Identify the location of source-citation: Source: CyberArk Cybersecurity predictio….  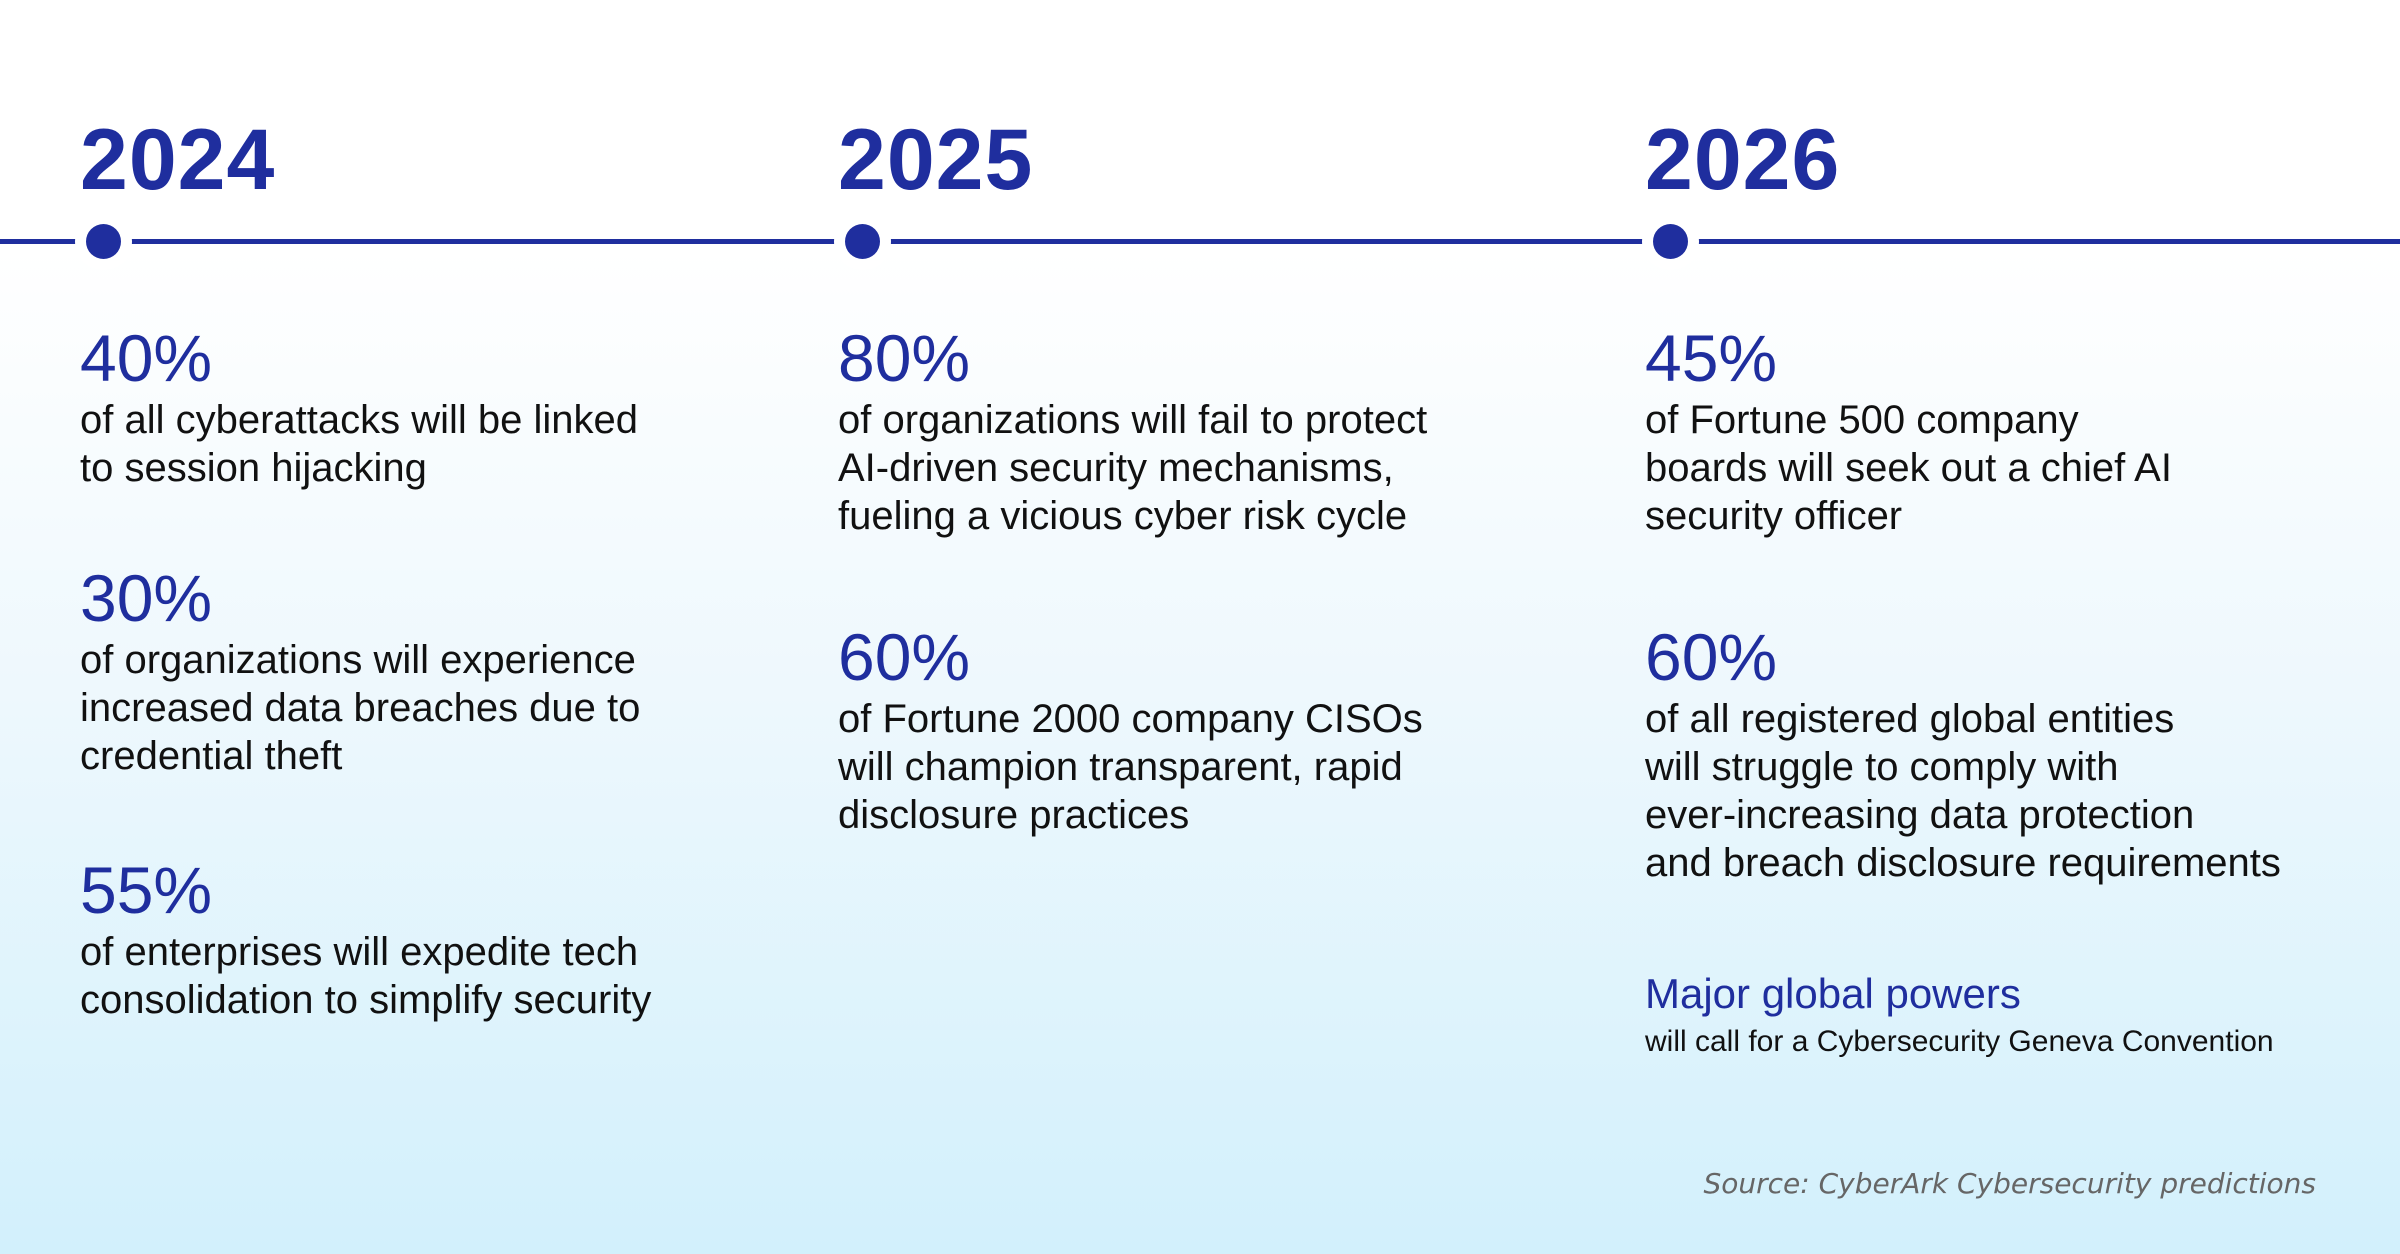
(2009, 1183).